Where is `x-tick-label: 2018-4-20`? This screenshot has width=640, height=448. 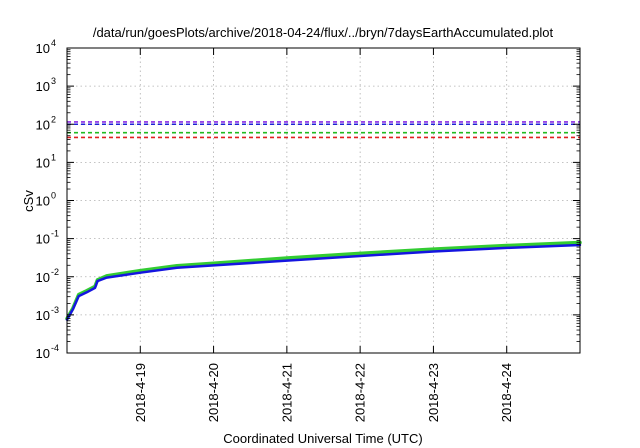
x-tick-label: 2018-4-20 is located at coordinates (213, 392).